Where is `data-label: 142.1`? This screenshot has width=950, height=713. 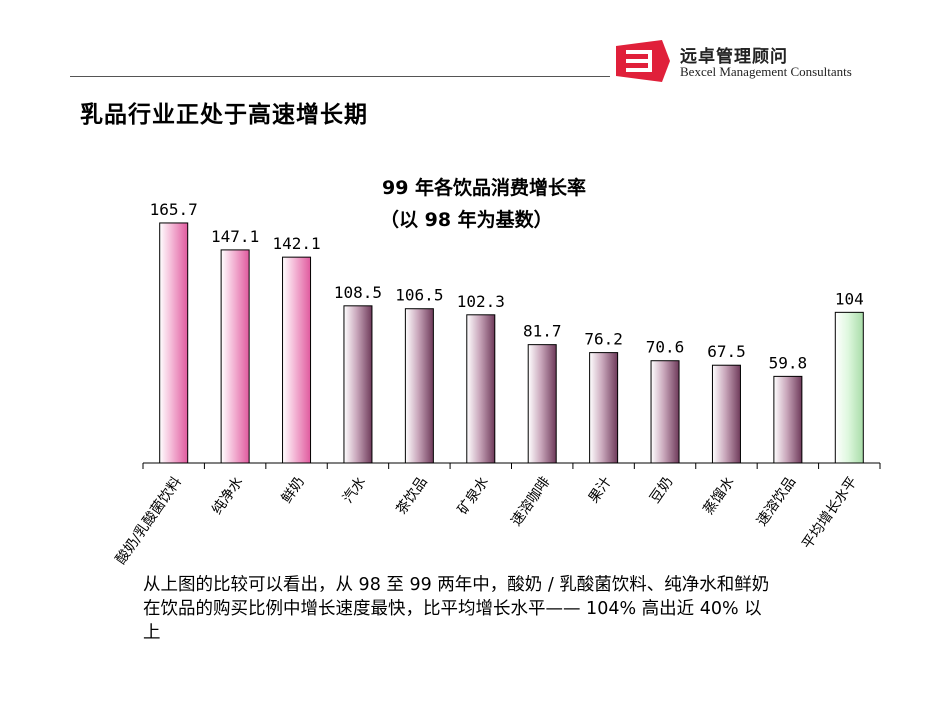
data-label: 142.1 is located at coordinates (296, 243).